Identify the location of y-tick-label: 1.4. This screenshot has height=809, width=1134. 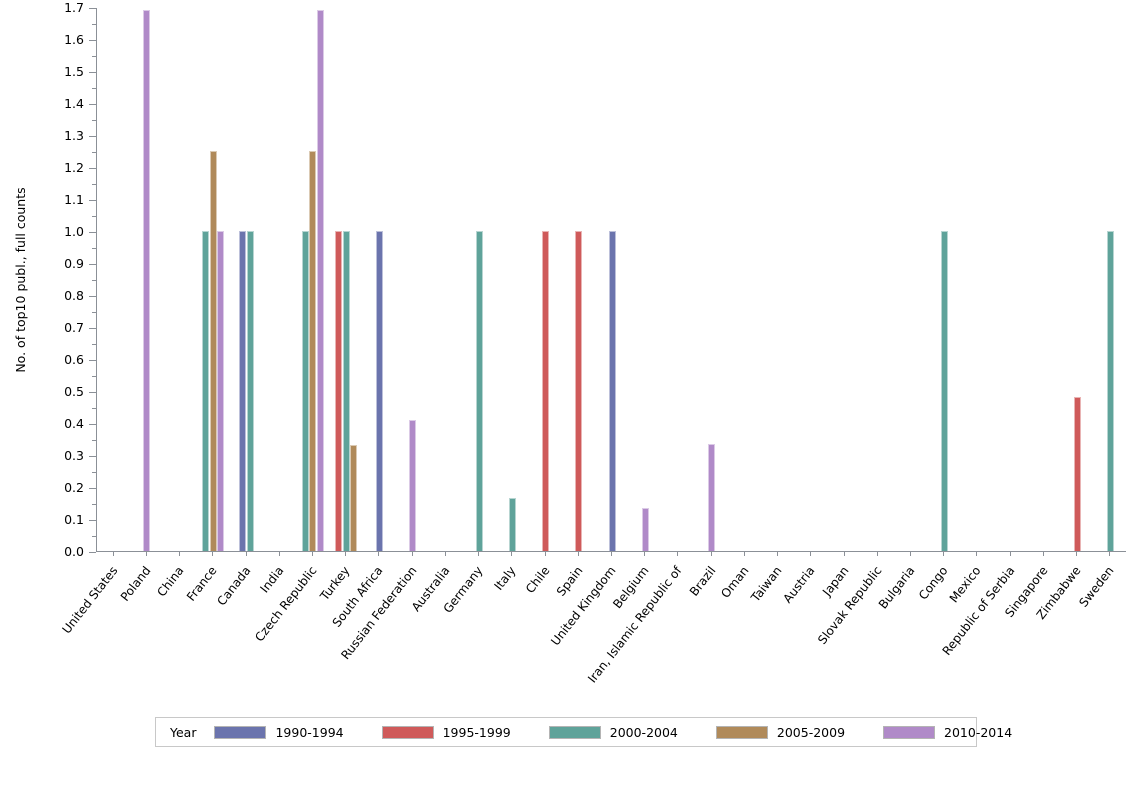
(74, 103).